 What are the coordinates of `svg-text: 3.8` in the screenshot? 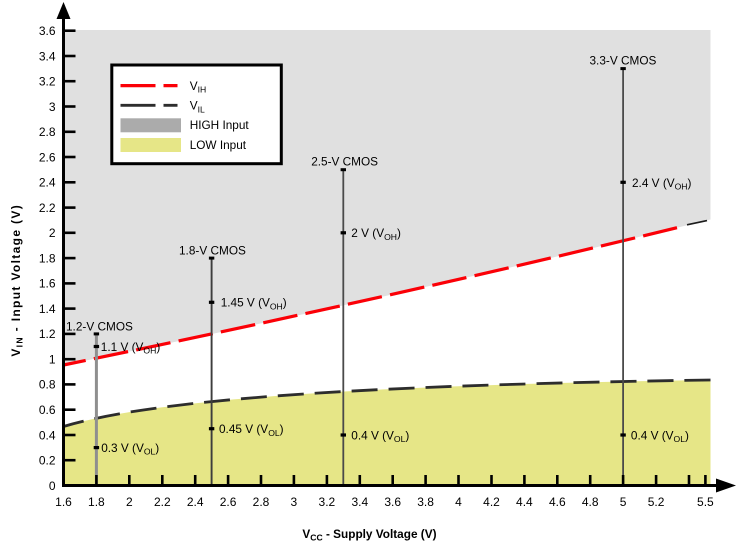 It's located at (425, 502).